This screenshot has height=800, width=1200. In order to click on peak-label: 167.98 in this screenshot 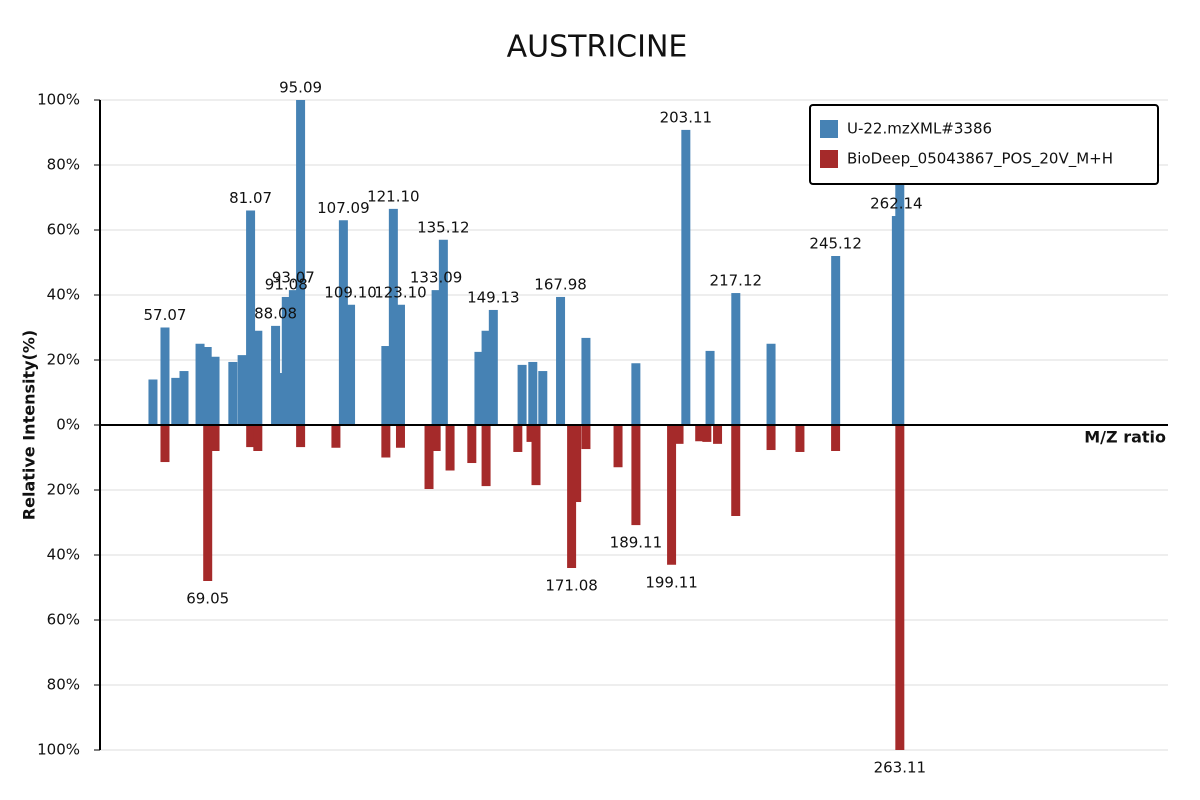, I will do `click(560, 284)`.